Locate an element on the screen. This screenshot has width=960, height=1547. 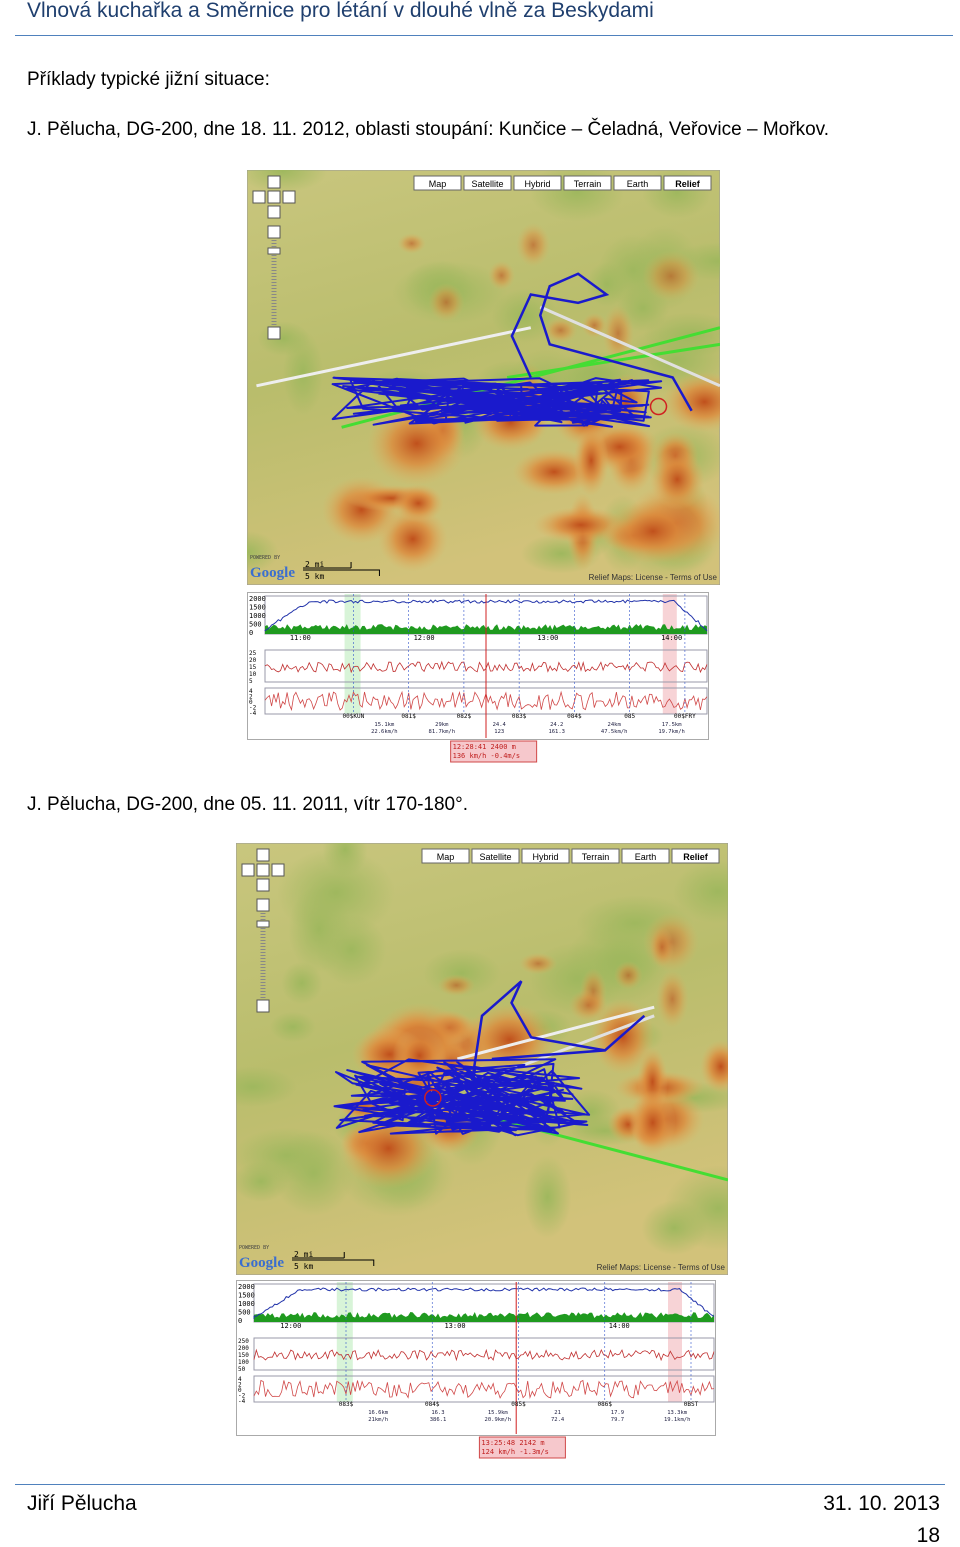
map-type-label: Hybrid is located at coordinates (537, 184).